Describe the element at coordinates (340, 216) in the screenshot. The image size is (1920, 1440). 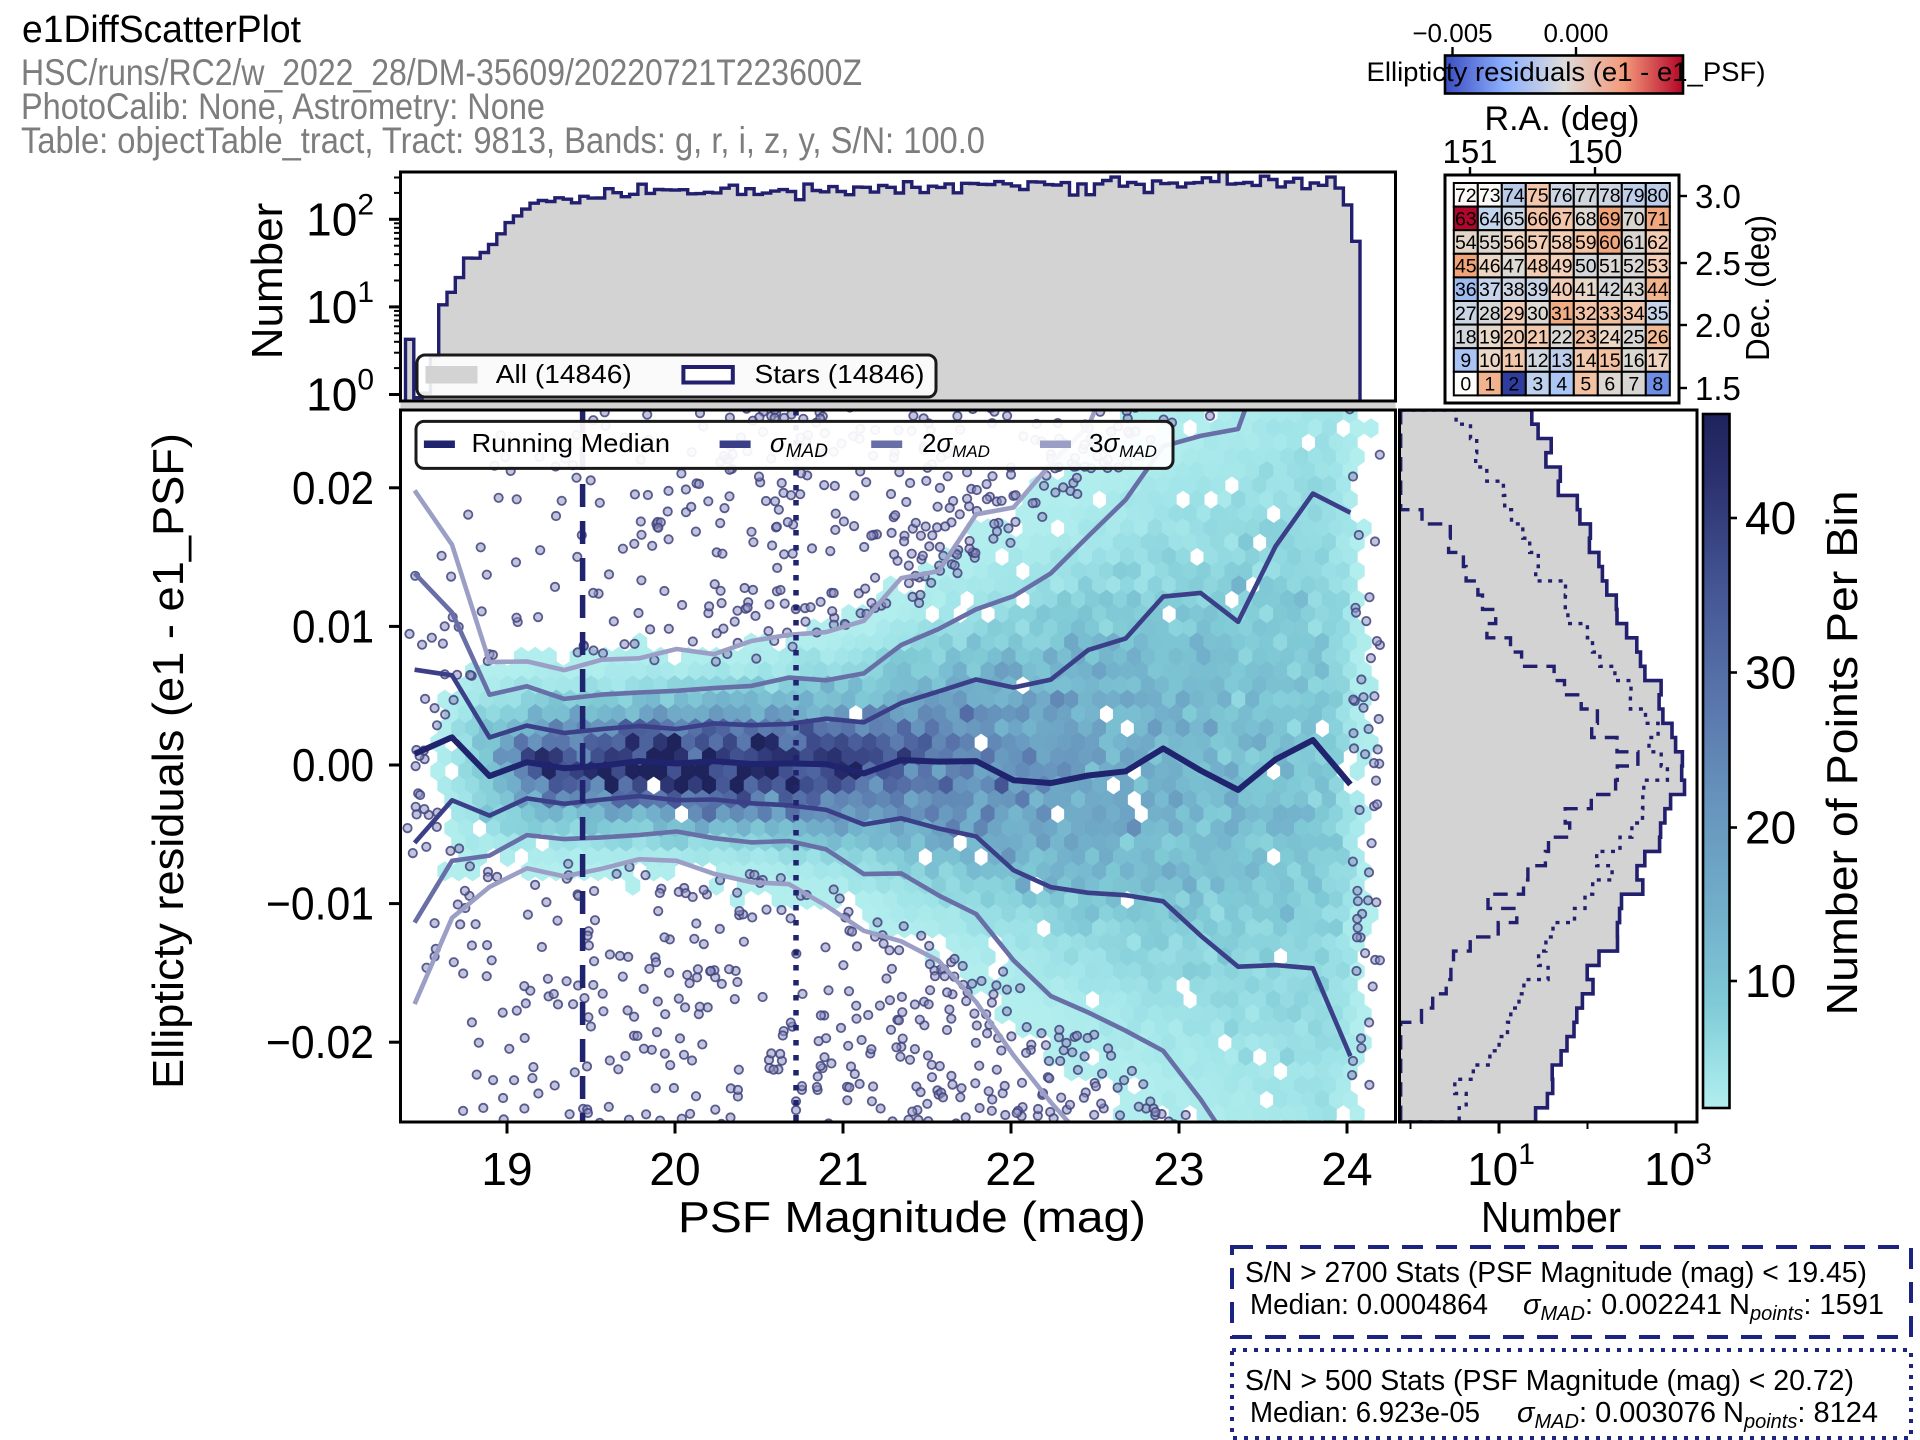
I see `svg-text: 102` at that location.